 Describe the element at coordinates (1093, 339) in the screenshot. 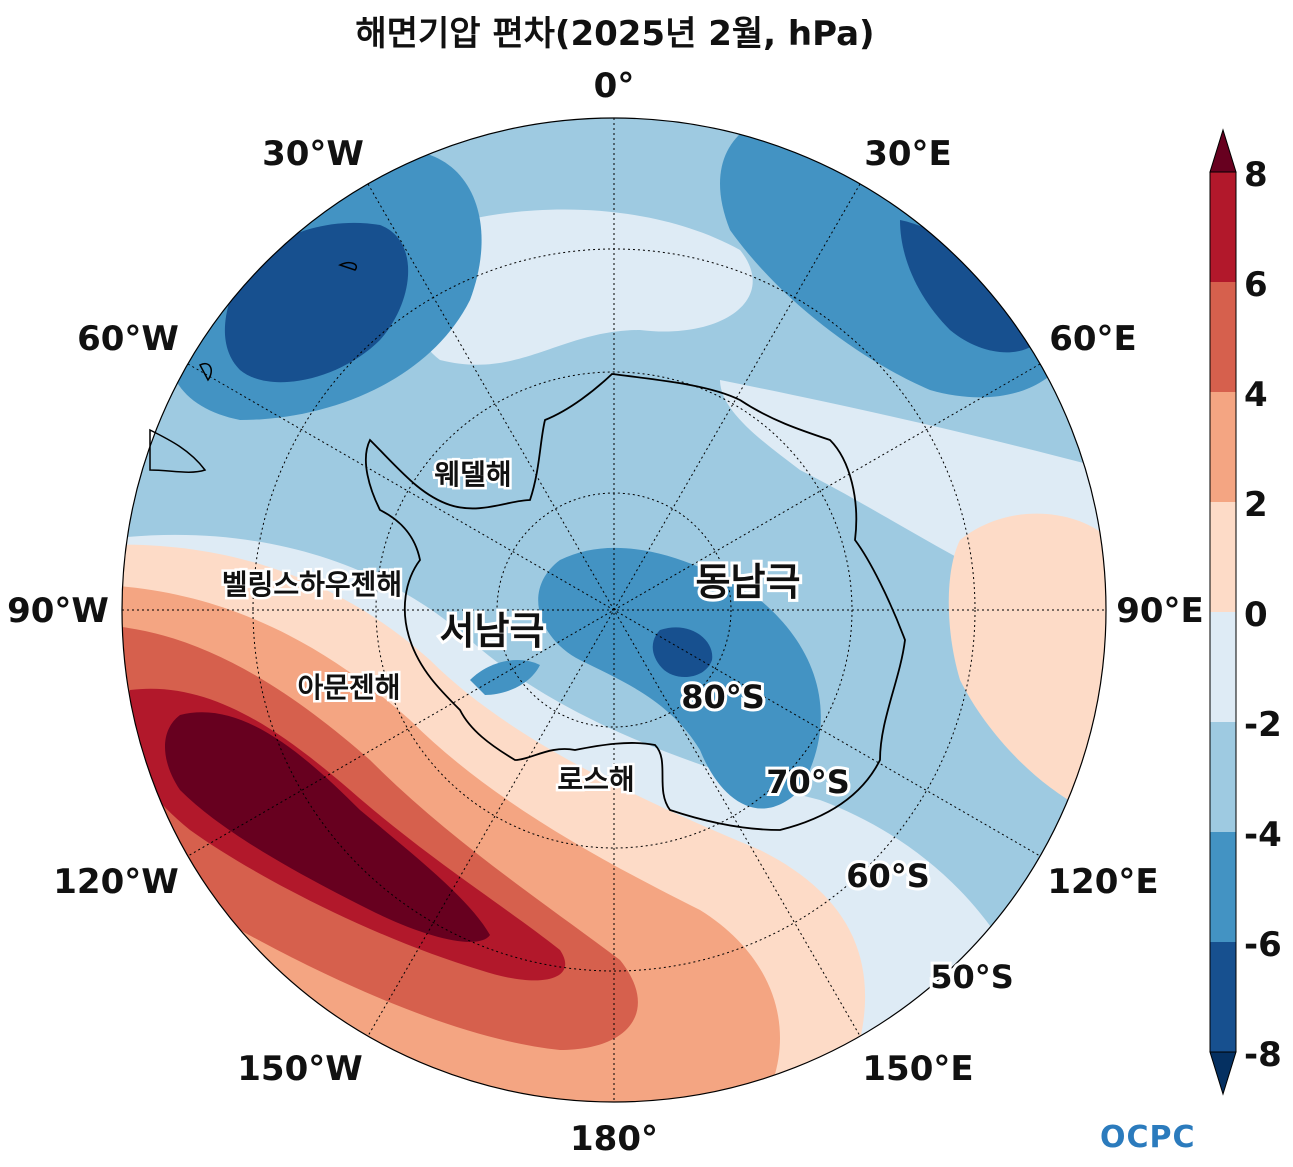

I see `lon-label-60e: 60°E` at that location.